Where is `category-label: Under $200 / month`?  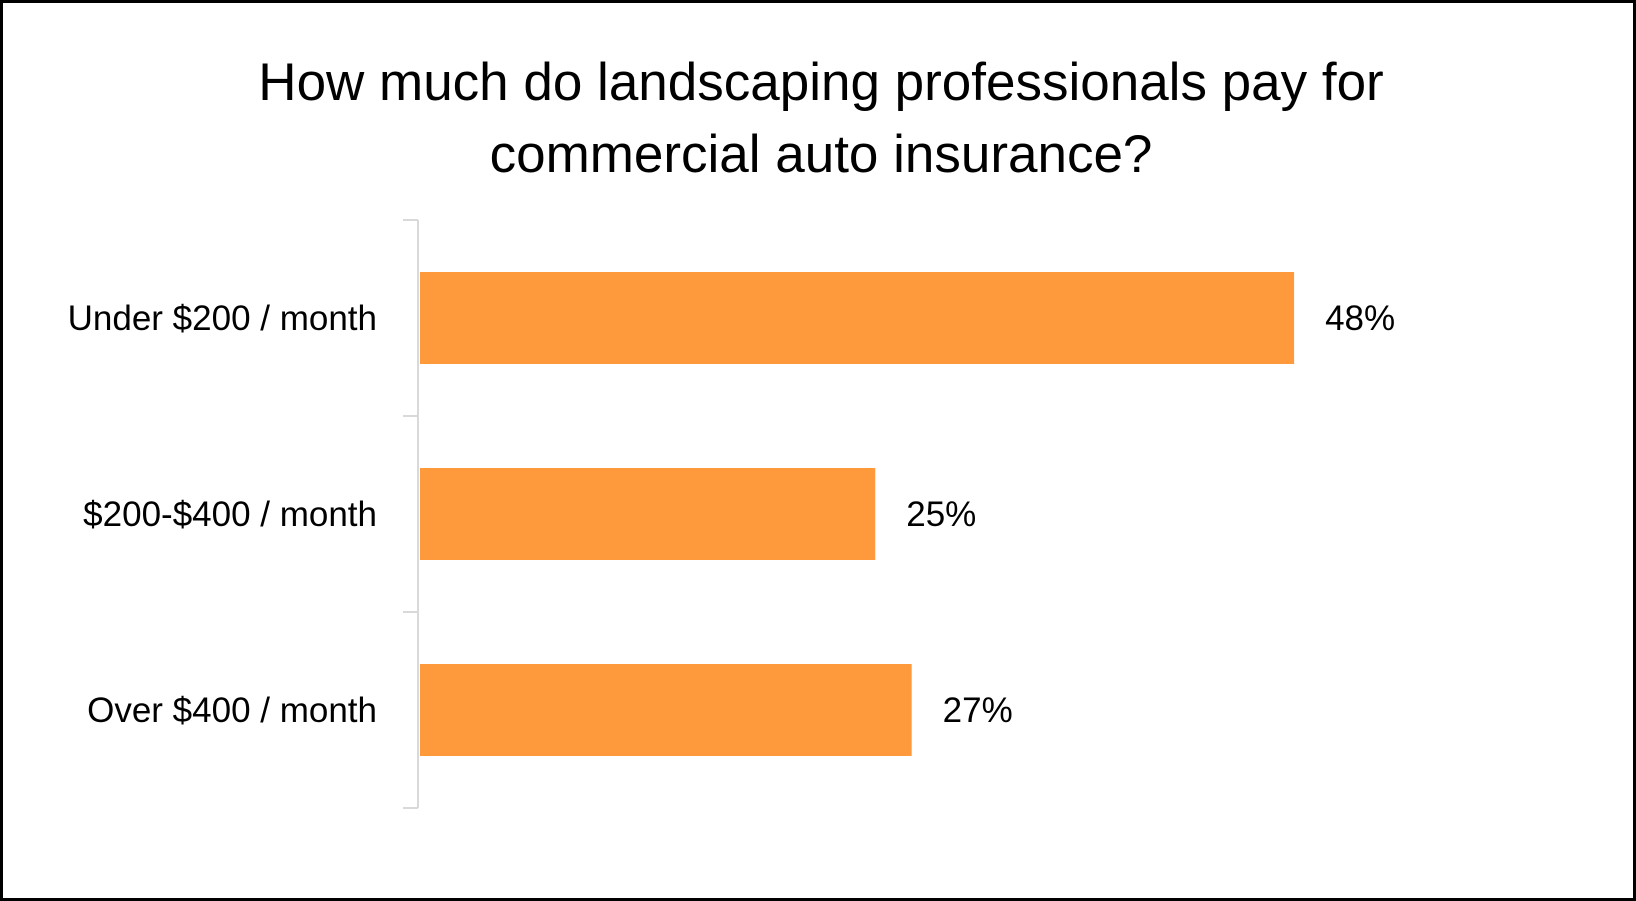 category-label: Under $200 / month is located at coordinates (222, 318).